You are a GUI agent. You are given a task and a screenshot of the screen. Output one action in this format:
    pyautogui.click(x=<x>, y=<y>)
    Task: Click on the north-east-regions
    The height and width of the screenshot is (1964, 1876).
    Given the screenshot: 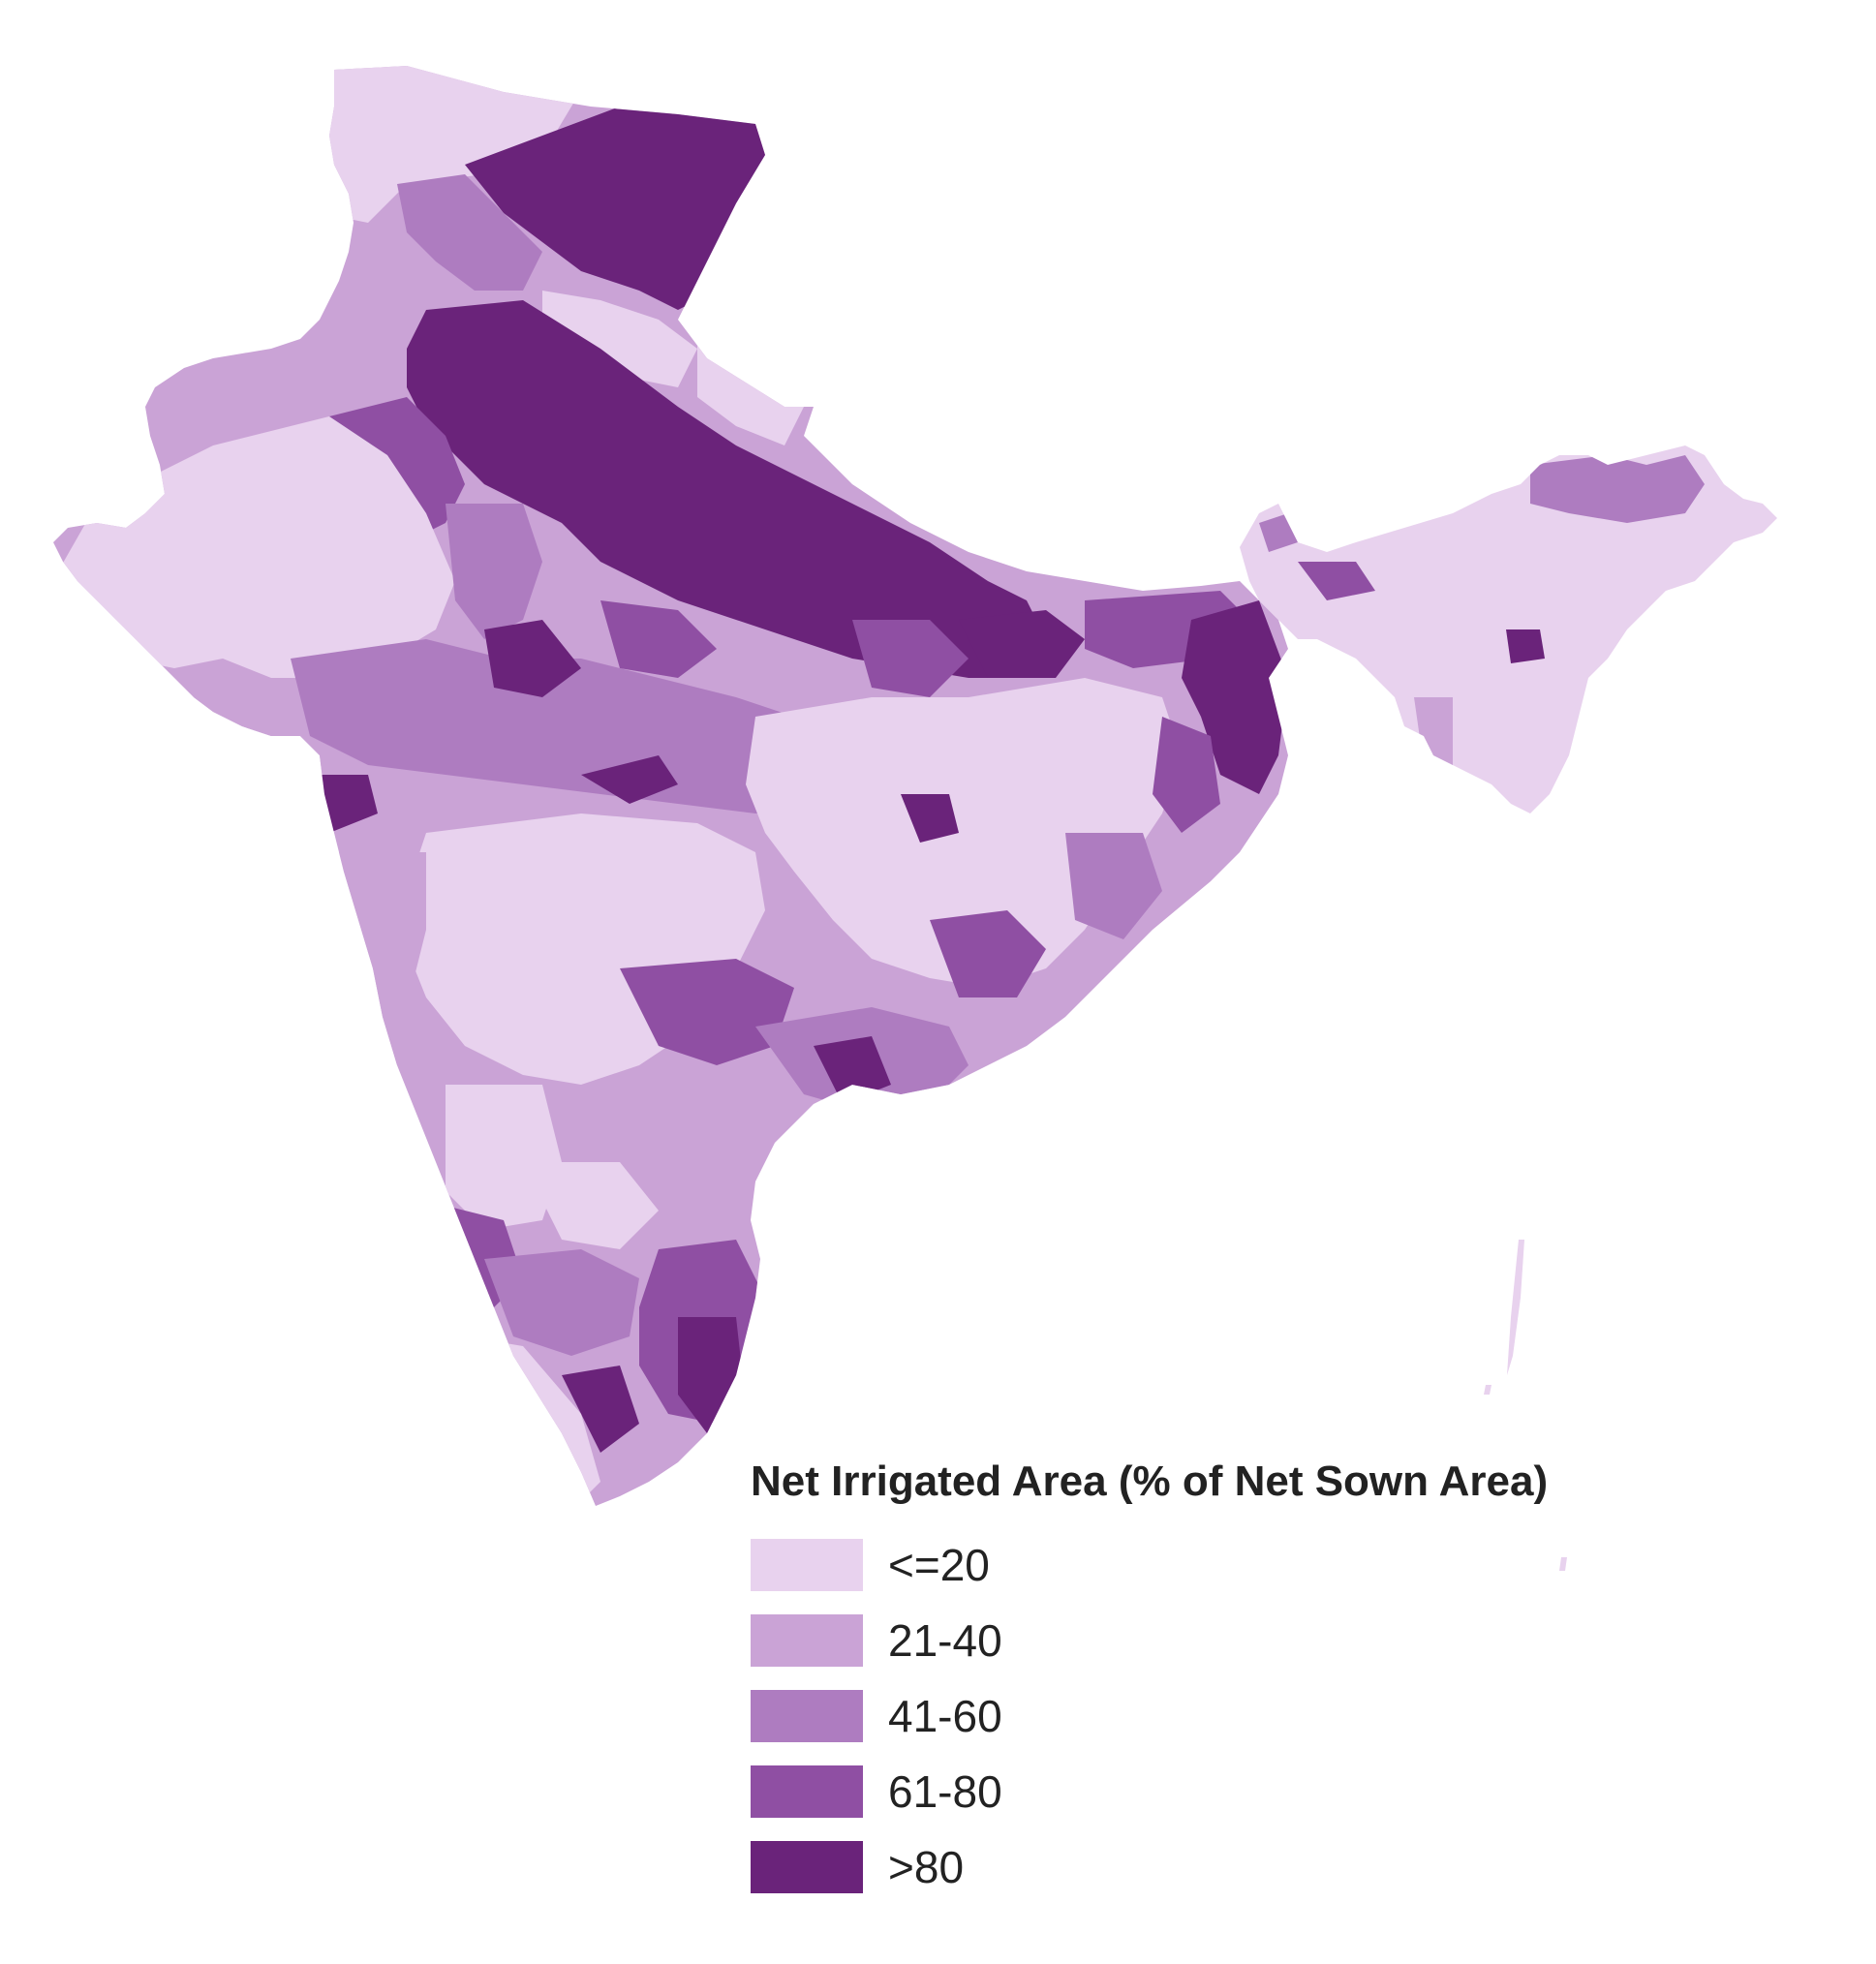 What is the action you would take?
    pyautogui.click(x=1509, y=629)
    